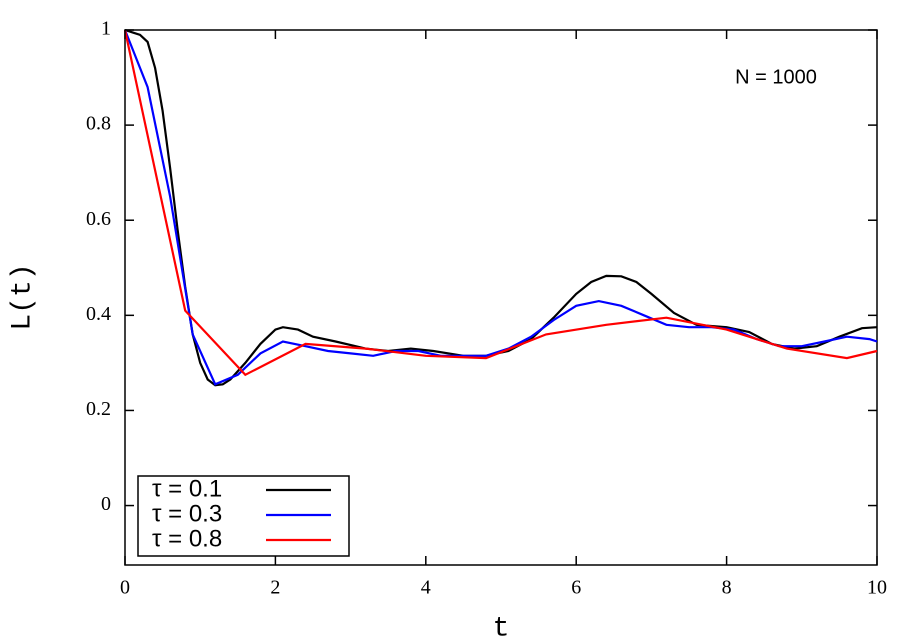 The width and height of the screenshot is (921, 644). What do you see at coordinates (877, 588) in the screenshot?
I see `x-tick-label: 10` at bounding box center [877, 588].